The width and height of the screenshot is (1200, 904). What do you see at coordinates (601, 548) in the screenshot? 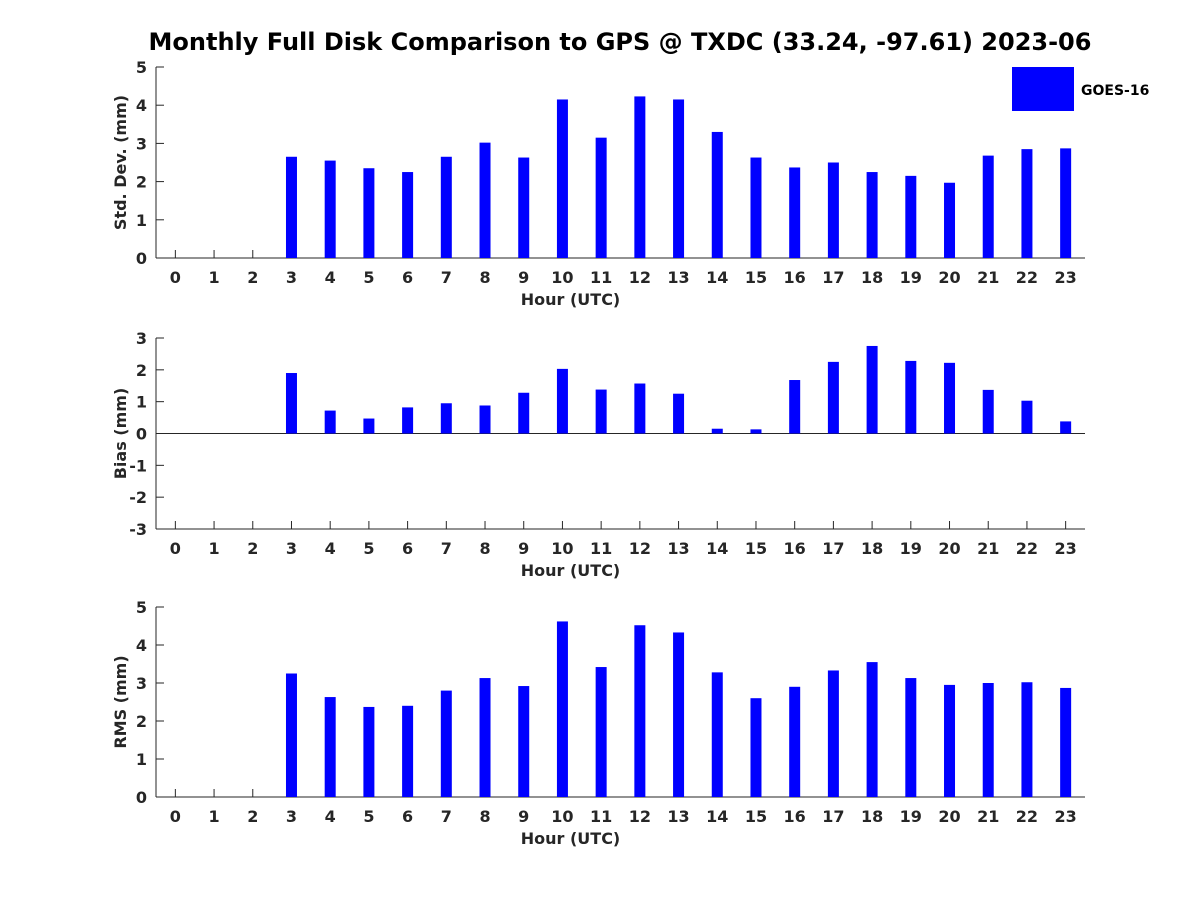
I see `x-tick-label: 11` at bounding box center [601, 548].